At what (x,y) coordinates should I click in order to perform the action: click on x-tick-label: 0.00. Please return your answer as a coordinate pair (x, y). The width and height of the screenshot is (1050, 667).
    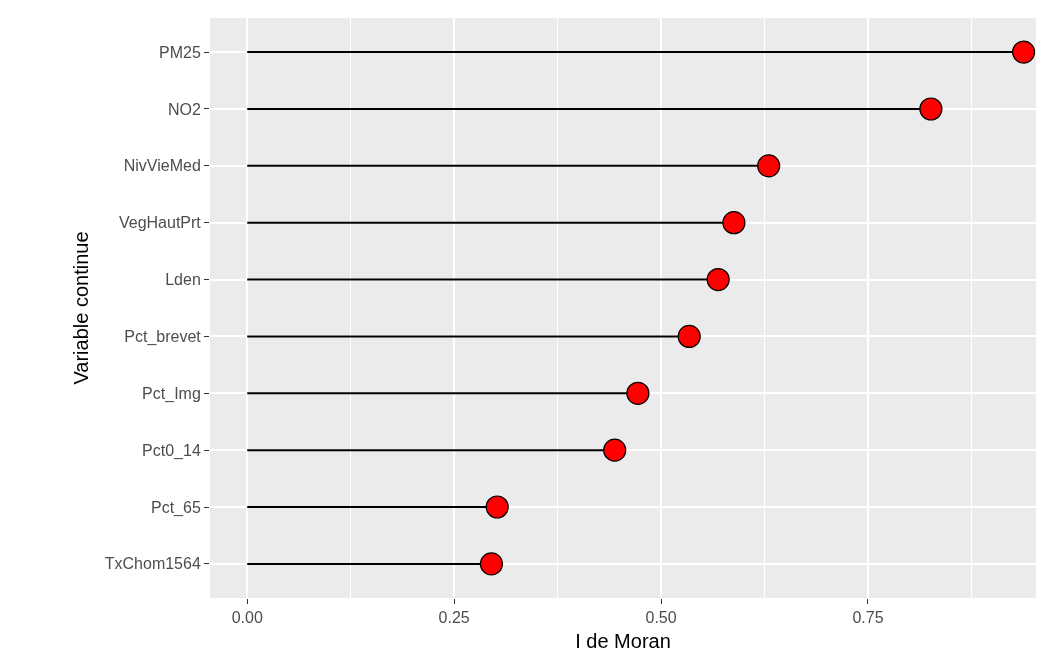
    Looking at the image, I should click on (247, 618).